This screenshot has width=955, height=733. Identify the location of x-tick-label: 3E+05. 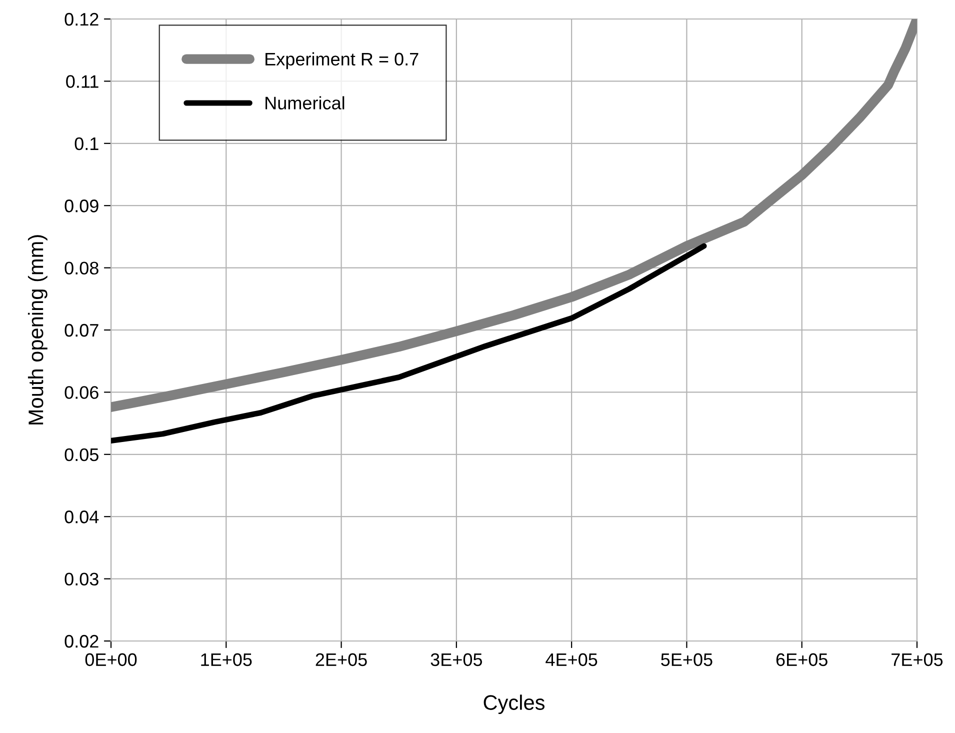
(456, 659).